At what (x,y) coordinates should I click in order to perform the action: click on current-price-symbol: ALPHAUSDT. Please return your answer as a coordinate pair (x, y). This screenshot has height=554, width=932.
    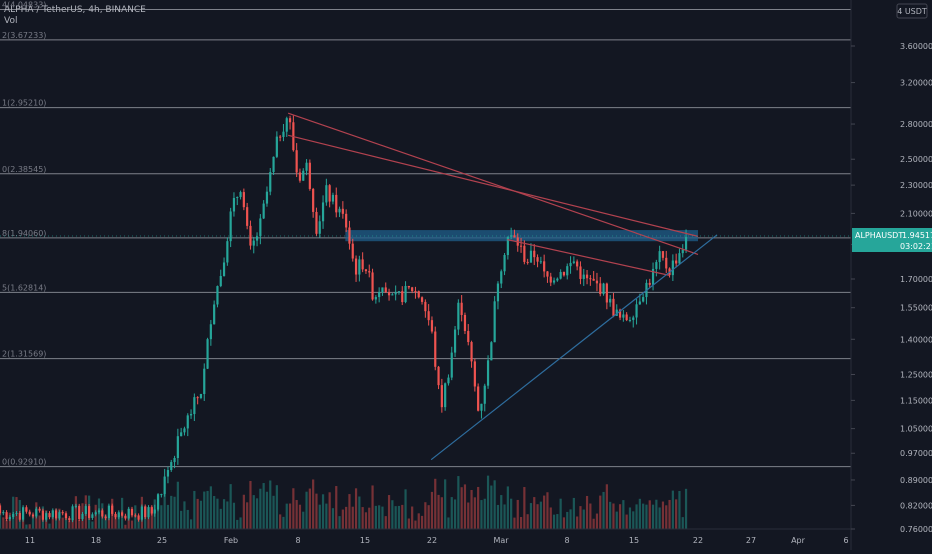
    Looking at the image, I should click on (879, 235).